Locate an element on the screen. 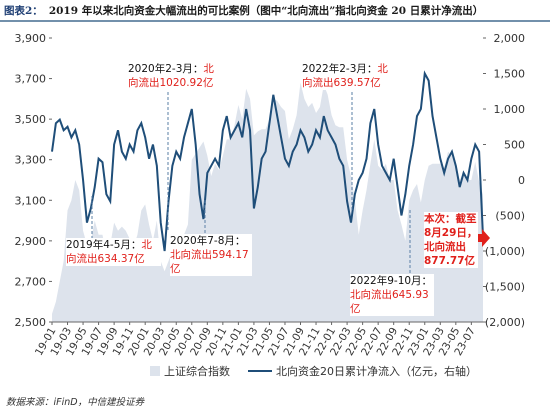 Image resolution: width=550 pixels, height=410 pixels. y2-tick-label: 0 is located at coordinates (521, 180).